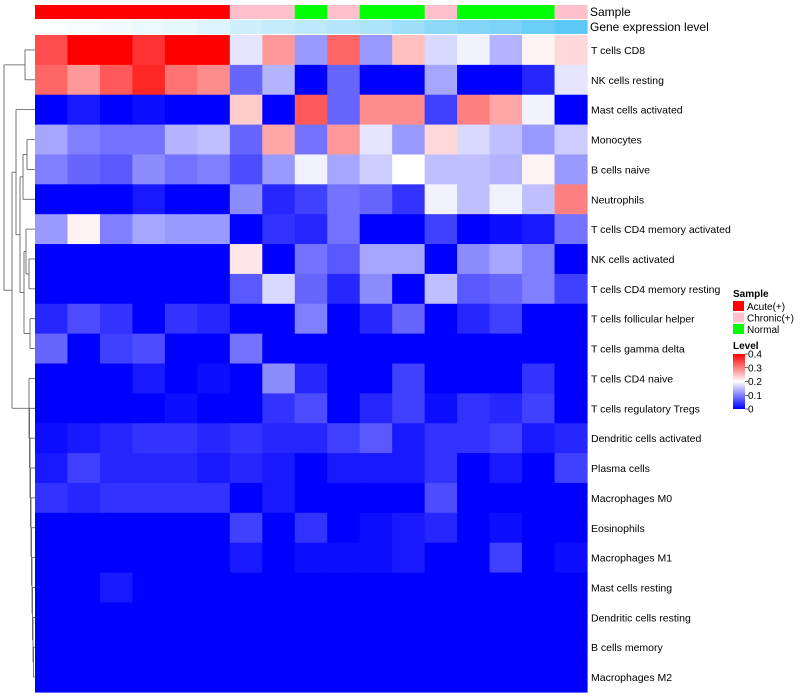 This screenshot has height=700, width=800. Describe the element at coordinates (631, 499) in the screenshot. I see `row-label: Macrophages M0` at that location.